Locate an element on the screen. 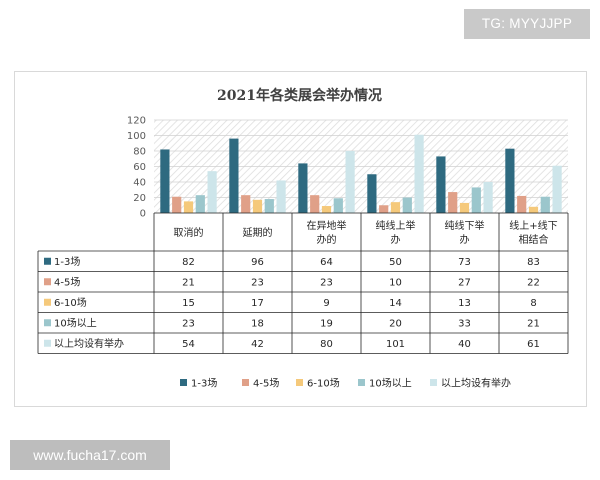 The width and height of the screenshot is (600, 480). chart-title: 2021年各类展会举办情况 is located at coordinates (299, 96).